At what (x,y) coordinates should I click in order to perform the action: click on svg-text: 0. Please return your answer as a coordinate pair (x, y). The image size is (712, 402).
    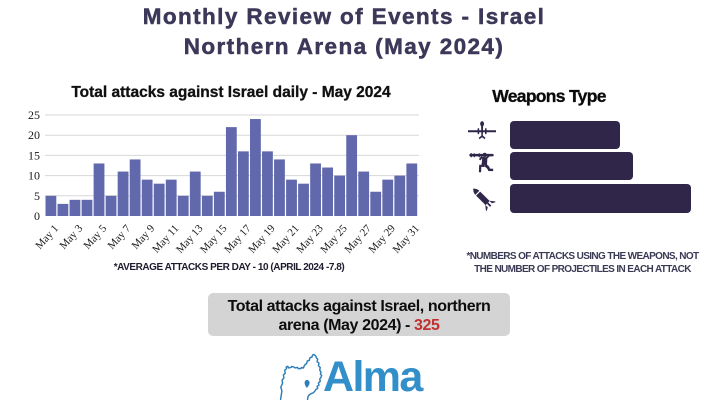
    Looking at the image, I should click on (37, 216).